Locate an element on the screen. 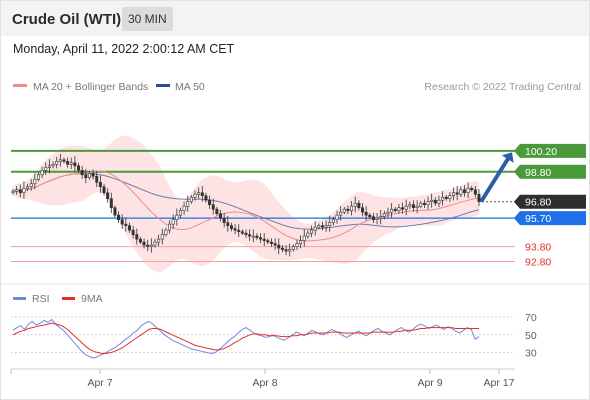  x-axis: Apr 7 Apr 8 Apr 9 Apr 17 is located at coordinates (262, 378).